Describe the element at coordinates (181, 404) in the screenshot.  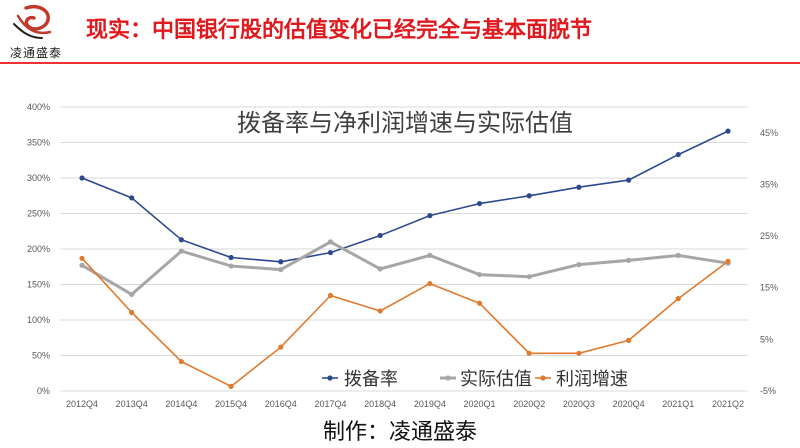
I see `x-tick-label: 2014Q4` at that location.